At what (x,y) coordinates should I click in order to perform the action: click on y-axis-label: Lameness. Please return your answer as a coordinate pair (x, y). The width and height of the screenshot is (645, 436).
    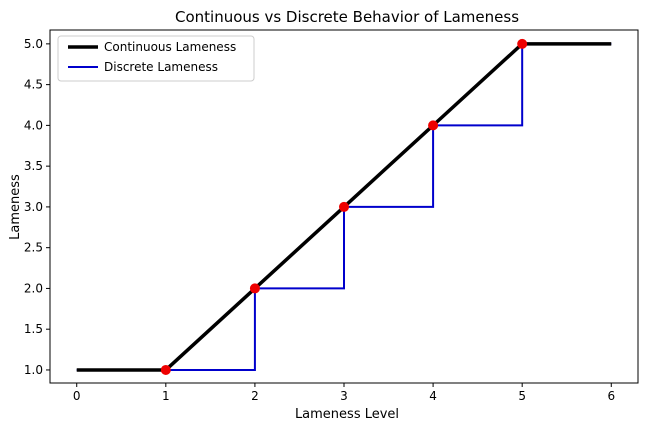
    Looking at the image, I should click on (15, 207).